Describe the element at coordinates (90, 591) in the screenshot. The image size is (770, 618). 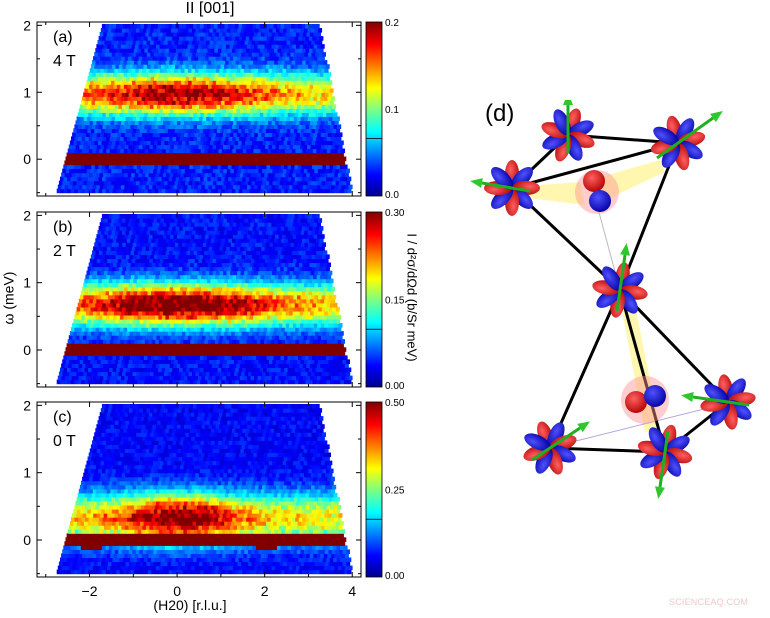
I see `x-tick-label: −2` at that location.